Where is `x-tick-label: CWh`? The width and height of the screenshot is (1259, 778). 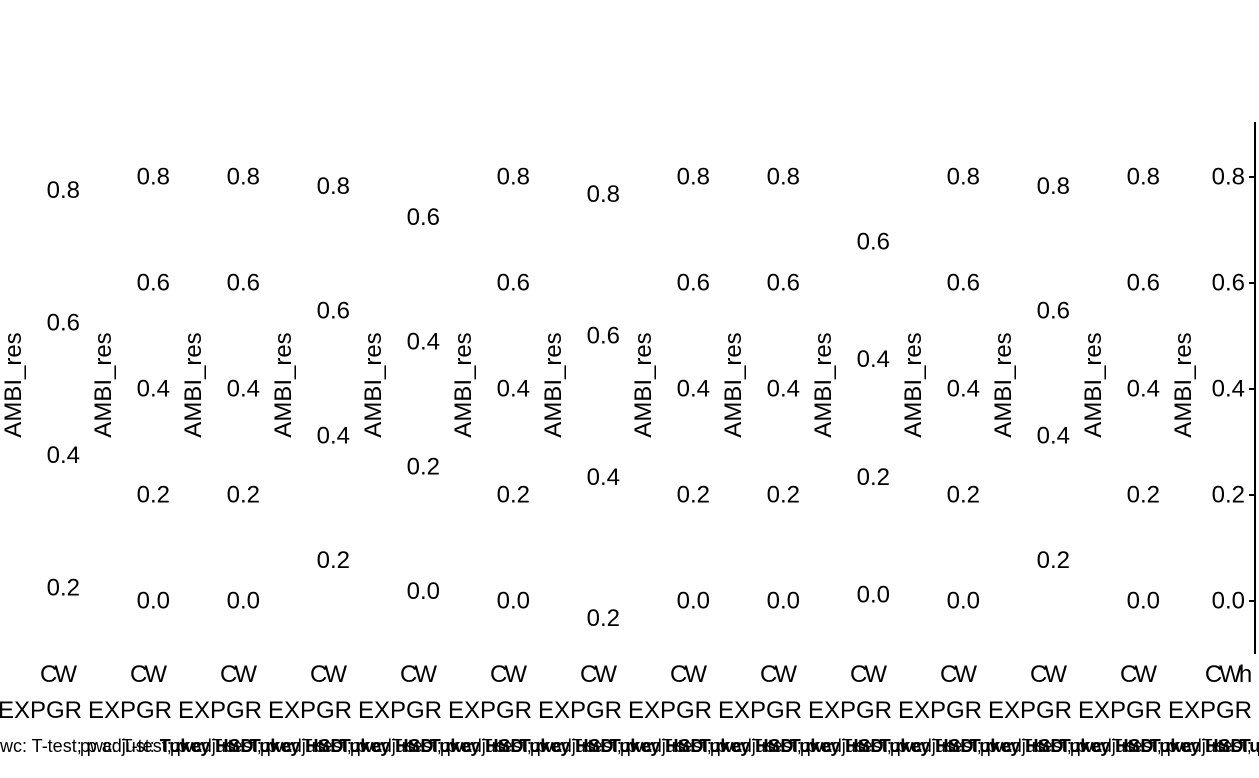 x-tick-label: CWh is located at coordinates (1228, 674).